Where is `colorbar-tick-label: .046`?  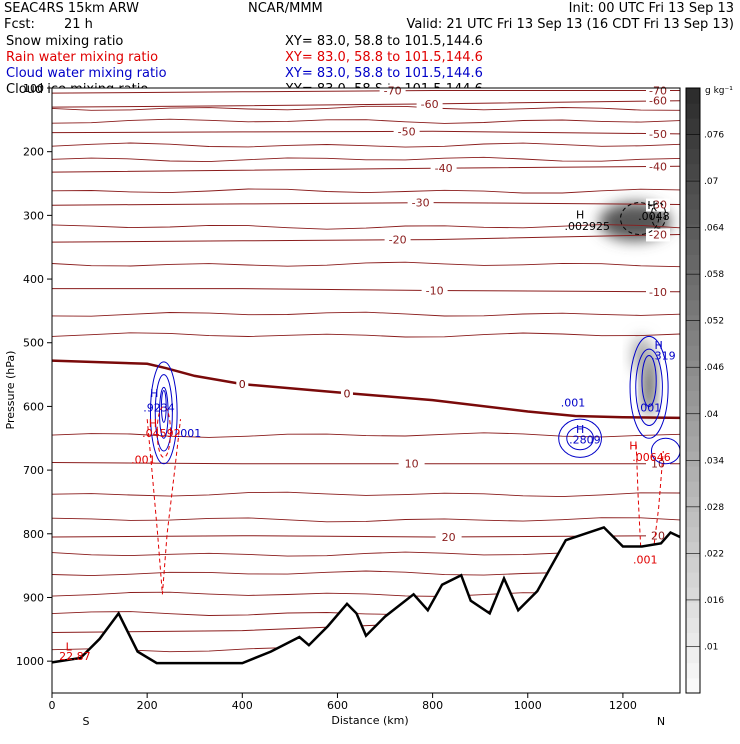 colorbar-tick-label: .046 is located at coordinates (714, 368).